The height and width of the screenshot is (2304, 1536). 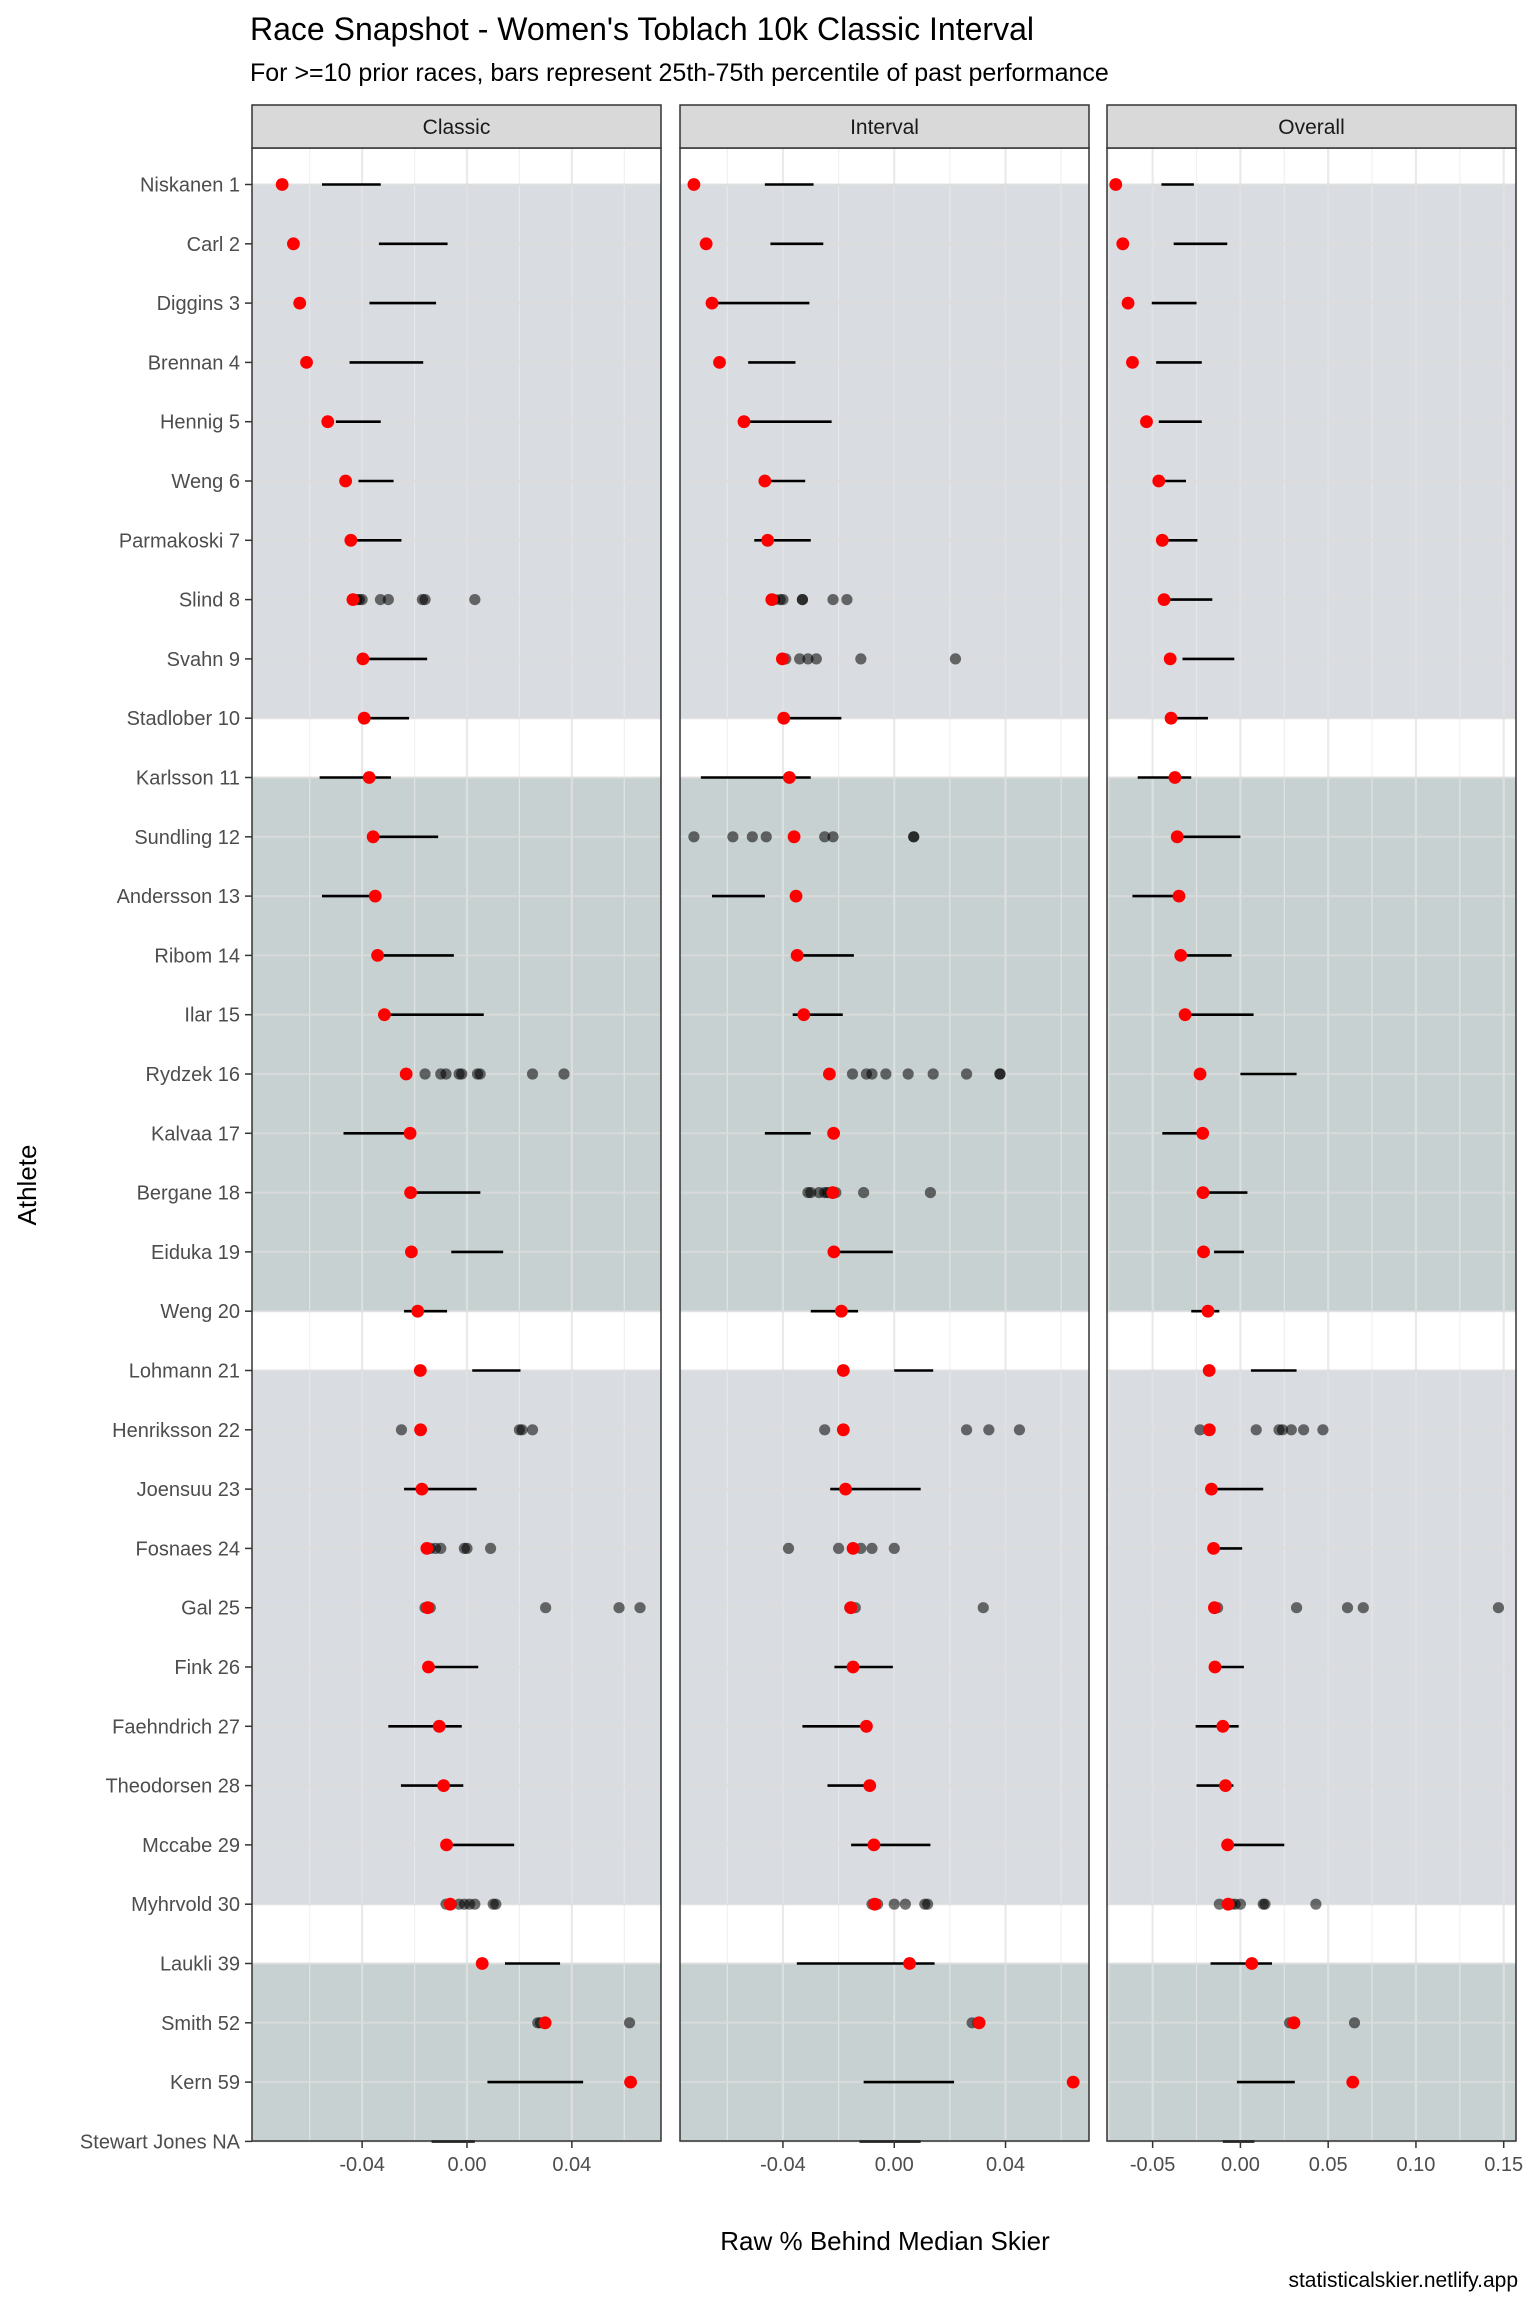 What do you see at coordinates (27, 1185) in the screenshot?
I see `y-axis-title: Athlete` at bounding box center [27, 1185].